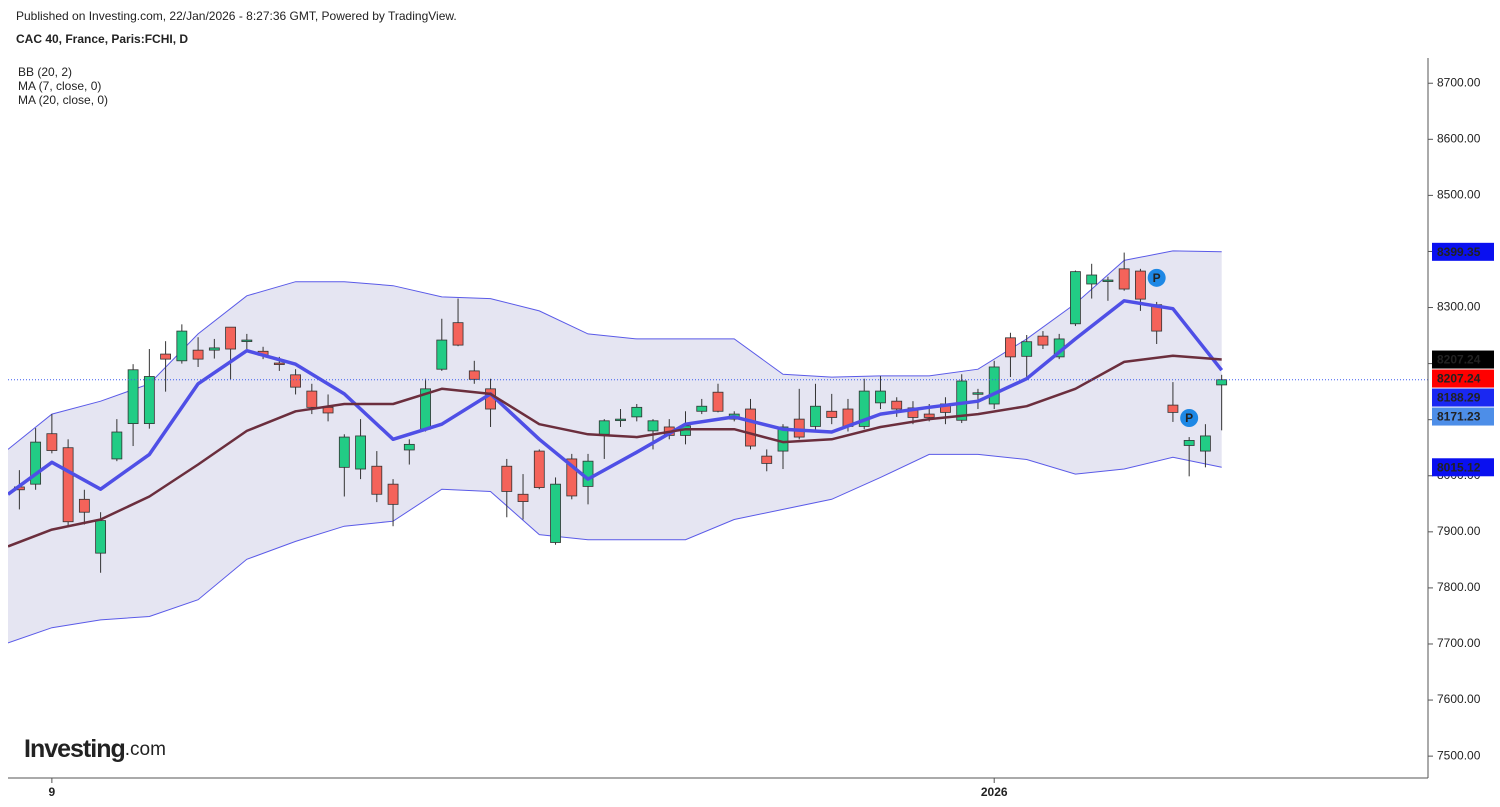  I want to click on y-tick-label: 8600.00, so click(1459, 138).